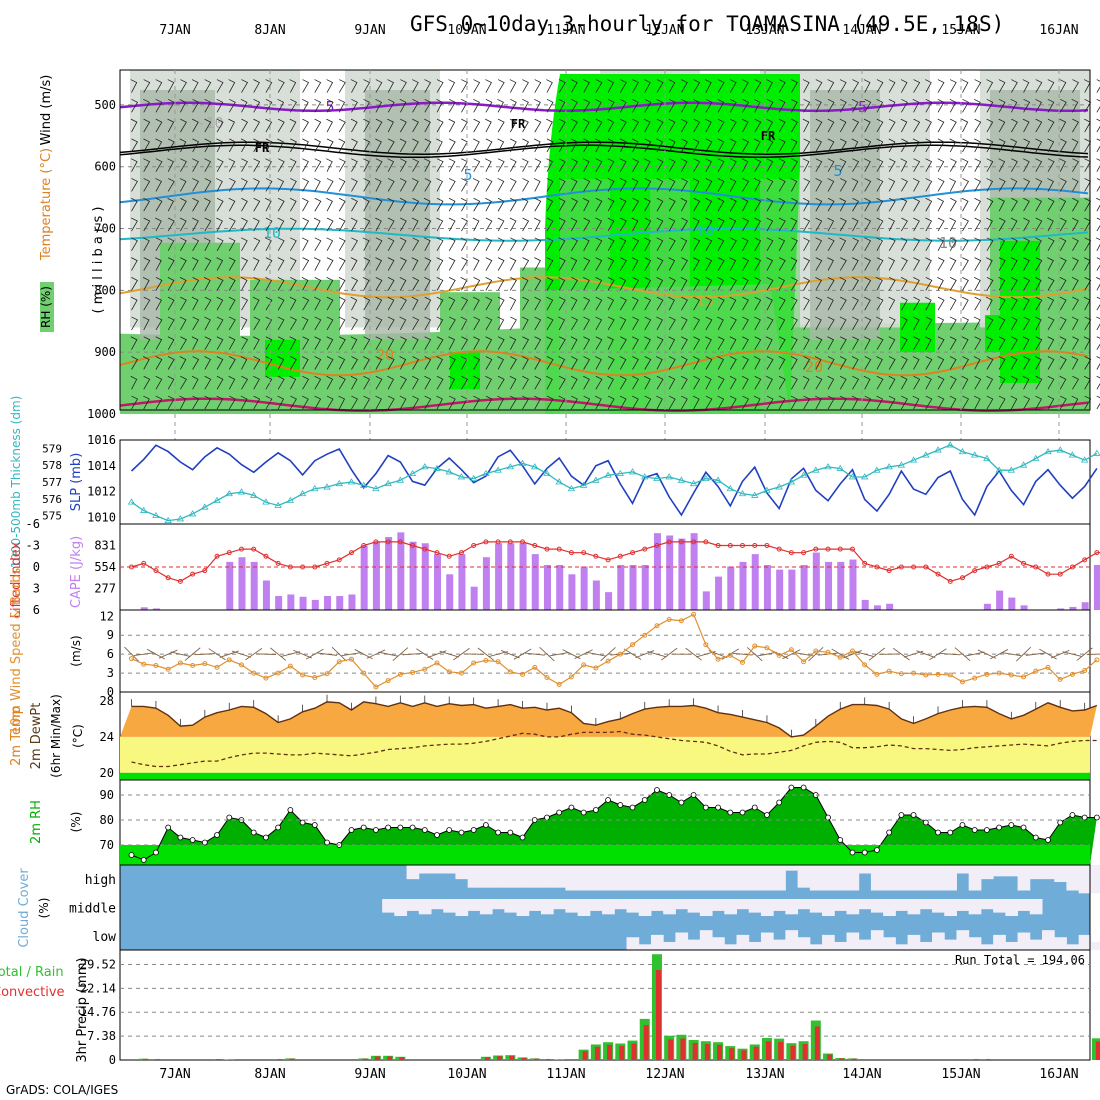 The image size is (1100, 1100). What do you see at coordinates (105, 352) in the screenshot?
I see `profile-ytick-4: 900` at bounding box center [105, 352].